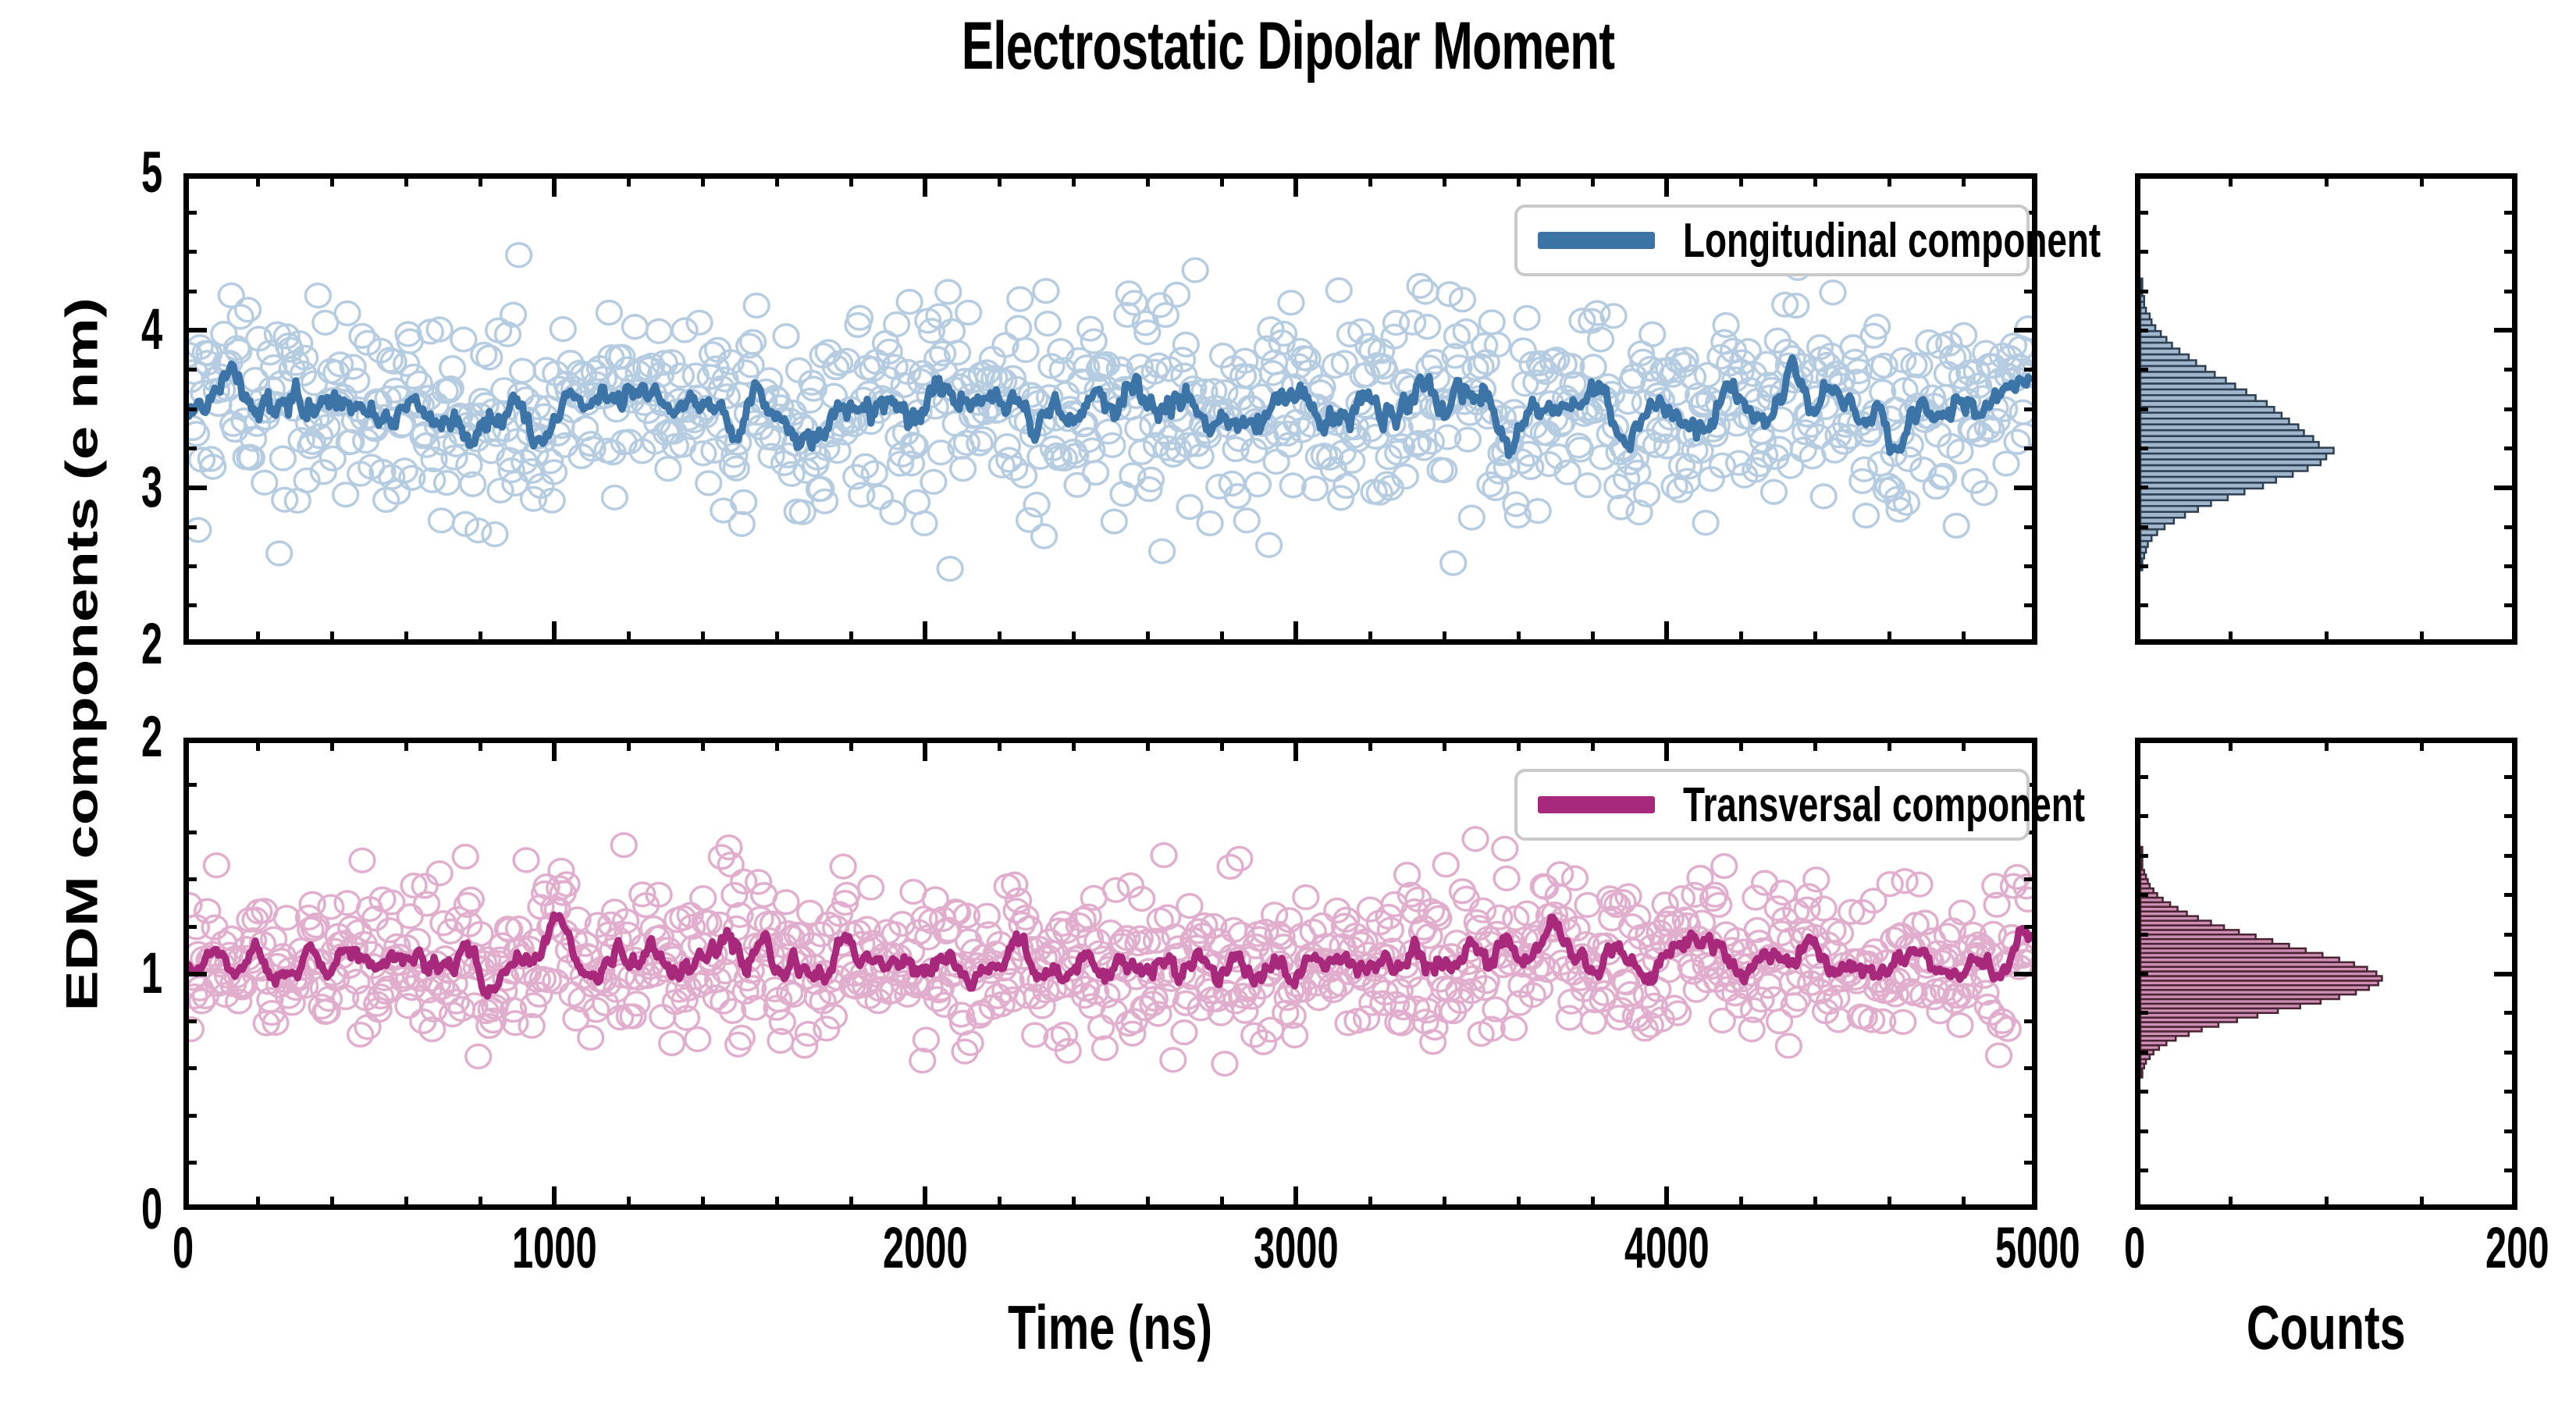  Describe the element at coordinates (1596, 241) in the screenshot. I see `legend-swatch-longitudinal` at that location.